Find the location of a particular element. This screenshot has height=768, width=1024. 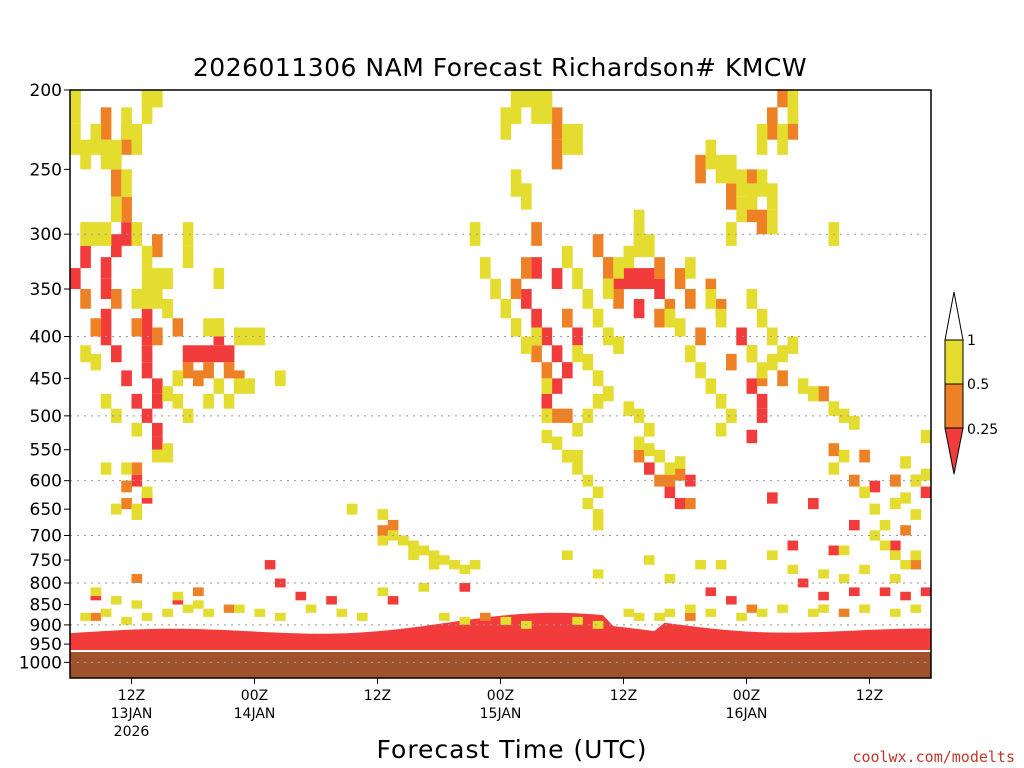

x-tick-label: 16JAN is located at coordinates (747, 714).